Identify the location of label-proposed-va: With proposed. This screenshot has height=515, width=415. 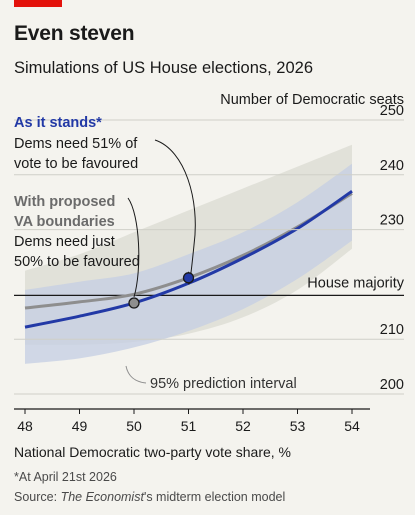
(64, 202).